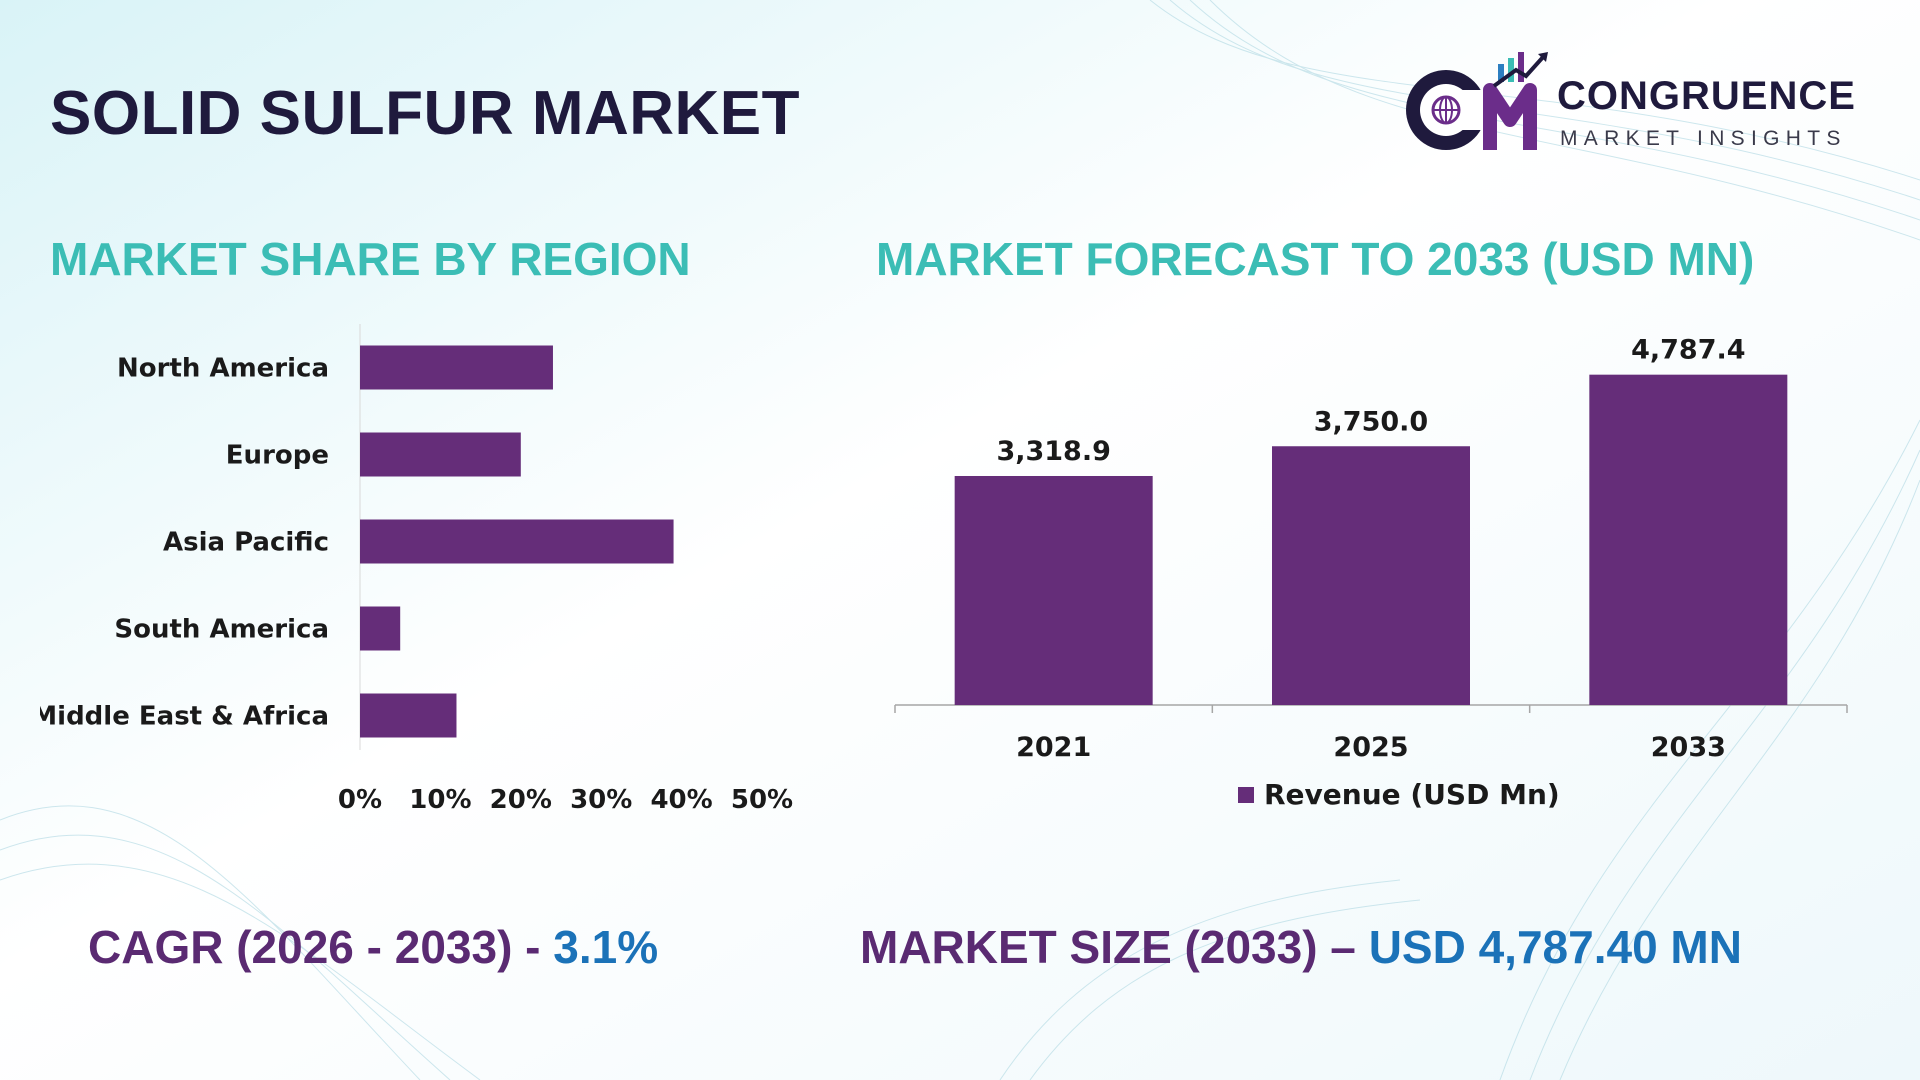 The width and height of the screenshot is (1920, 1080). Describe the element at coordinates (221, 630) in the screenshot. I see `share-category-label: South America` at that location.